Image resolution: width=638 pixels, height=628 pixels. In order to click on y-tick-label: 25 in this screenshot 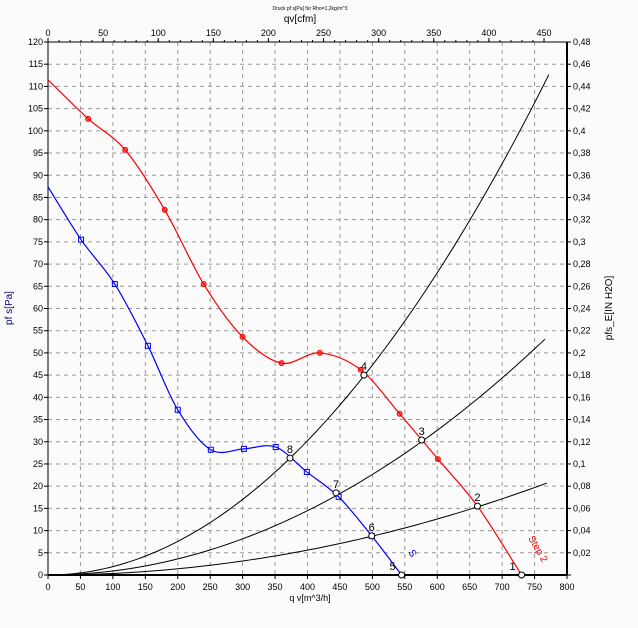, I will do `click(38, 464)`.